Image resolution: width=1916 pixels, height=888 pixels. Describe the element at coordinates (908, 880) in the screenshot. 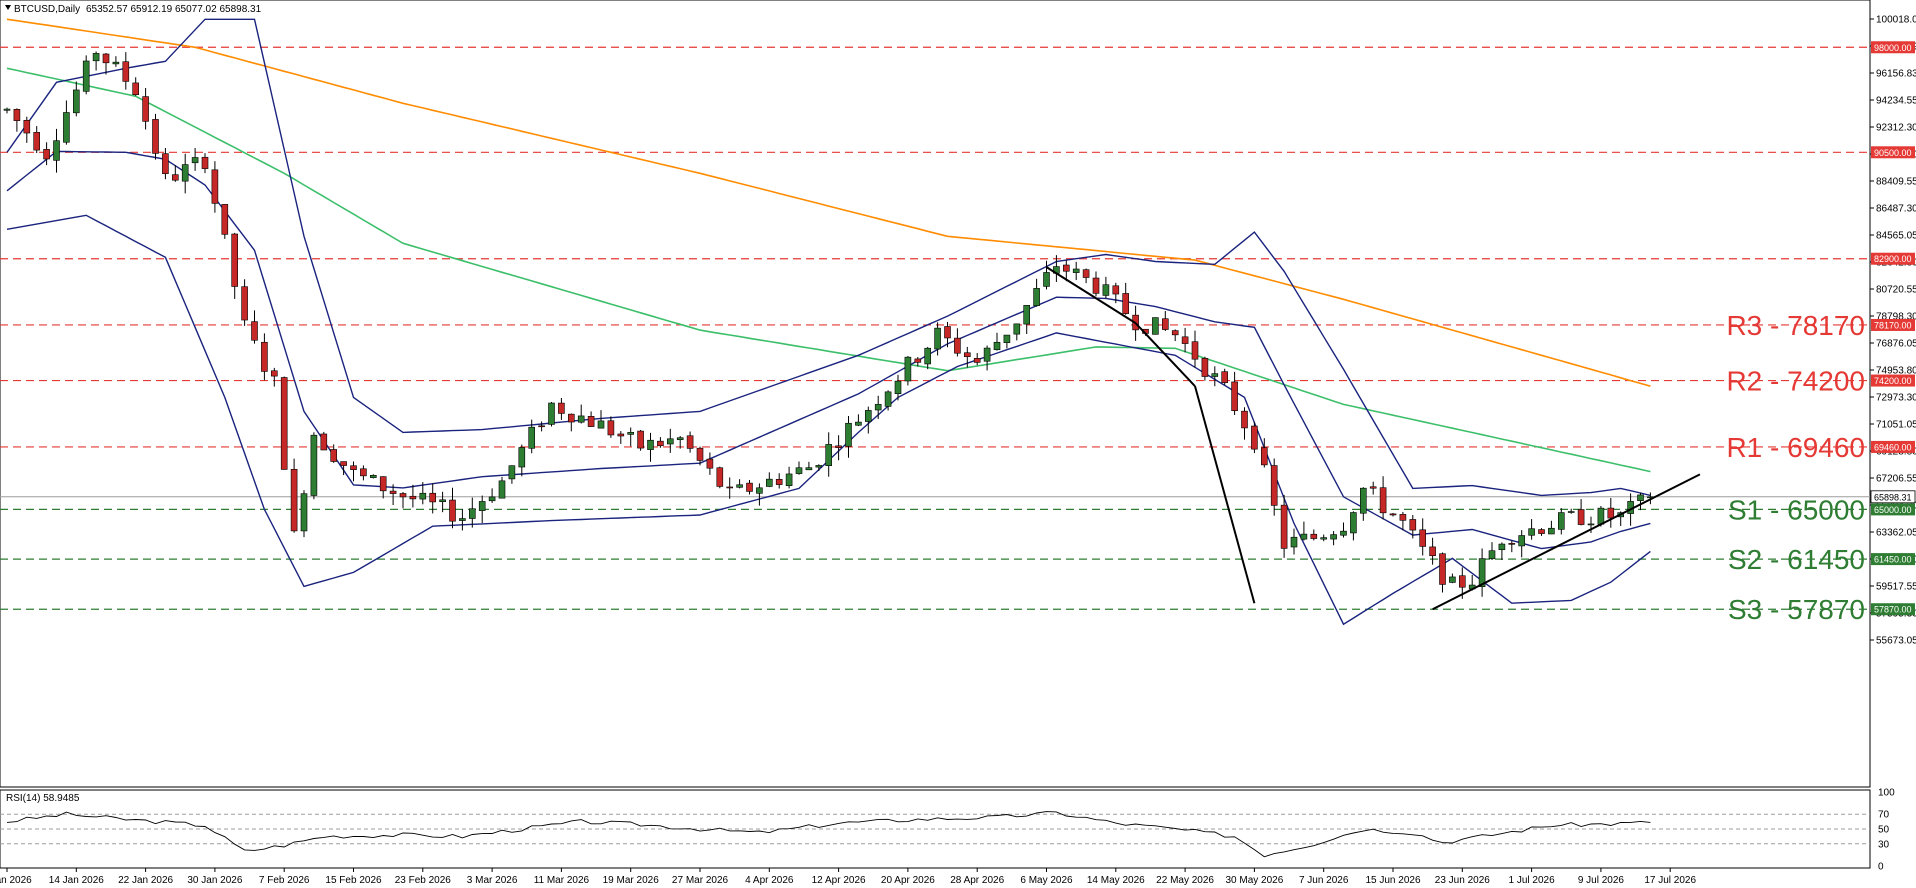

I see `time-tick-label-13: 20 Apr 2026` at that location.